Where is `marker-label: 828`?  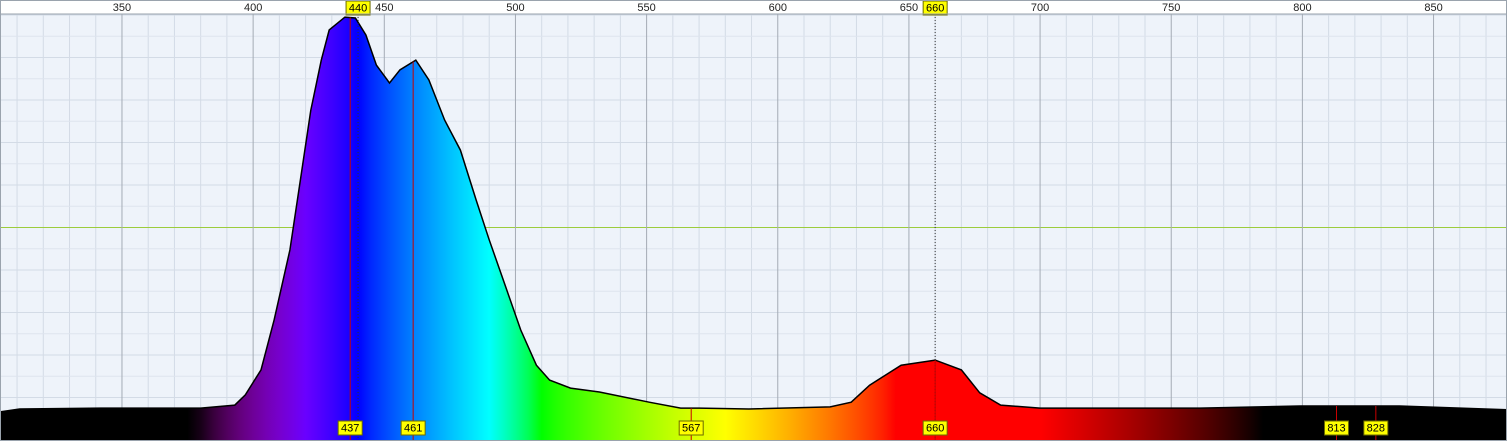
marker-label: 828 is located at coordinates (1376, 428).